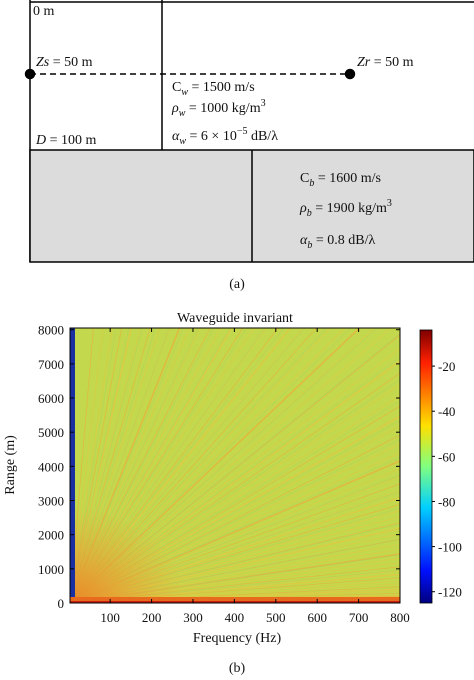  What do you see at coordinates (237, 638) in the screenshot?
I see `x-axis-label: Frequency (Hz)` at bounding box center [237, 638].